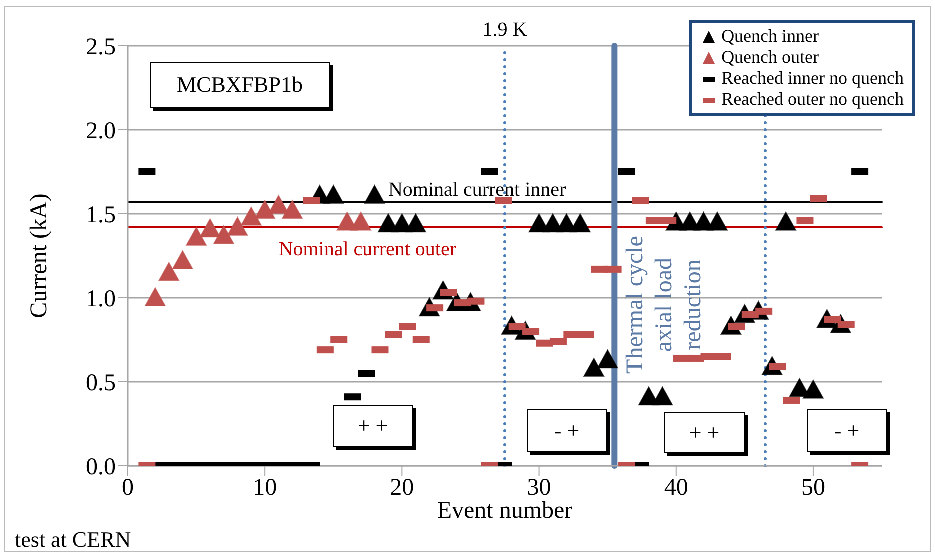  Describe the element at coordinates (664, 305) in the screenshot. I see `ref-line-label: Thermal cycle axial load reduction` at that location.